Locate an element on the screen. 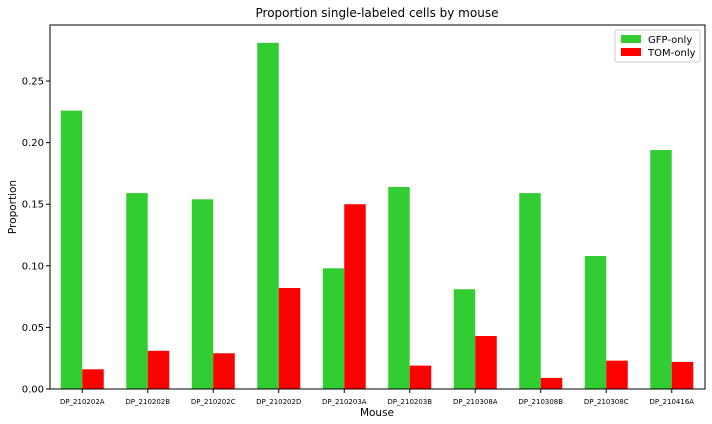 The width and height of the screenshot is (712, 424). y-tick-label: 0.05 is located at coordinates (33, 328).